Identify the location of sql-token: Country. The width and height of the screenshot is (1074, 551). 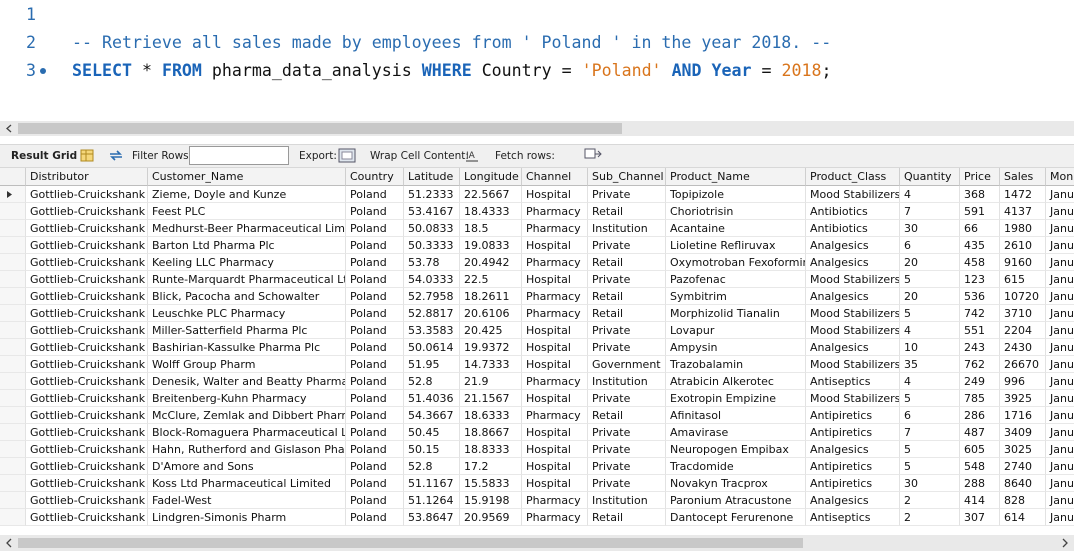
(516, 70).